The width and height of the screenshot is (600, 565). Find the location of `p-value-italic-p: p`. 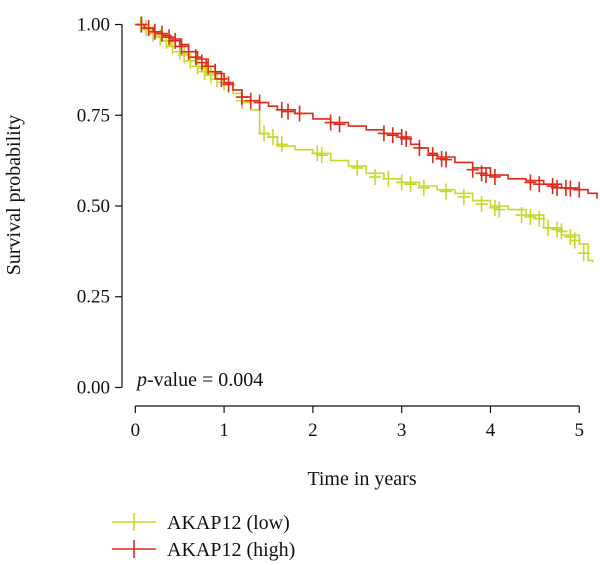

p-value-italic-p: p is located at coordinates (141, 380).